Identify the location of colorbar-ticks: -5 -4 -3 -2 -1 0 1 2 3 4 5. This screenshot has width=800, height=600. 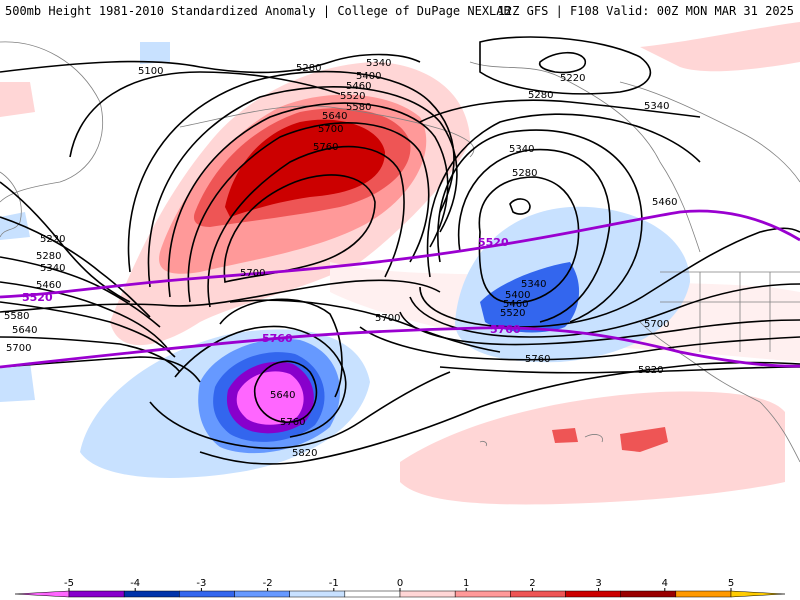
(399, 584).